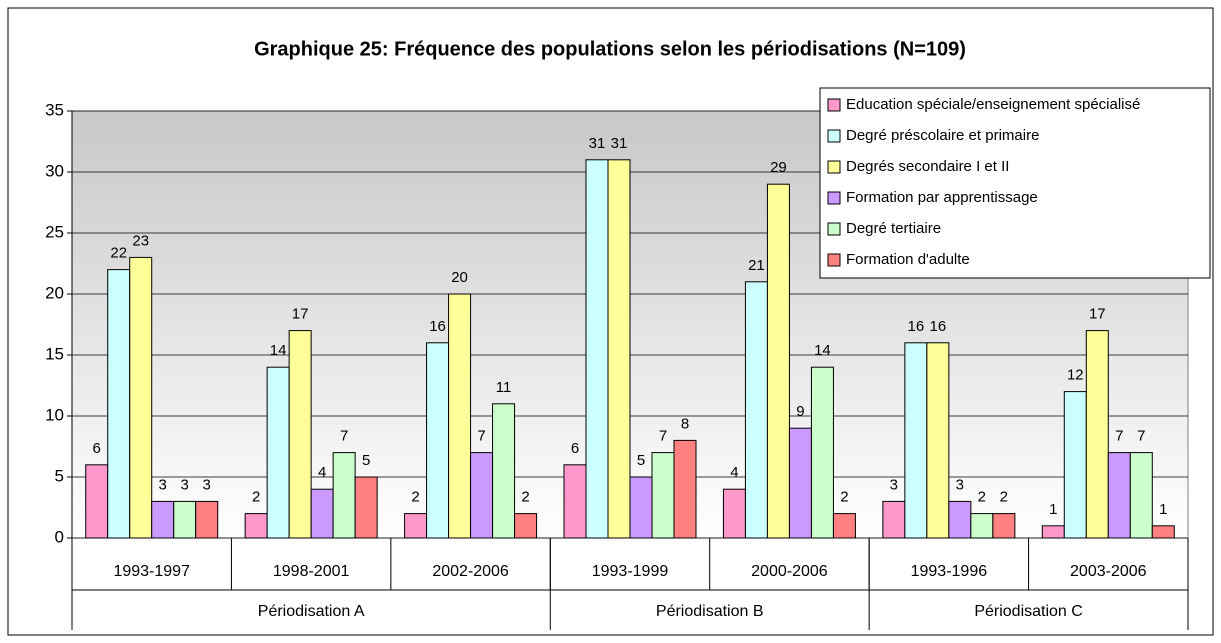 Image resolution: width=1221 pixels, height=643 pixels. I want to click on x-tick-label: 2003-2006, so click(1108, 571).